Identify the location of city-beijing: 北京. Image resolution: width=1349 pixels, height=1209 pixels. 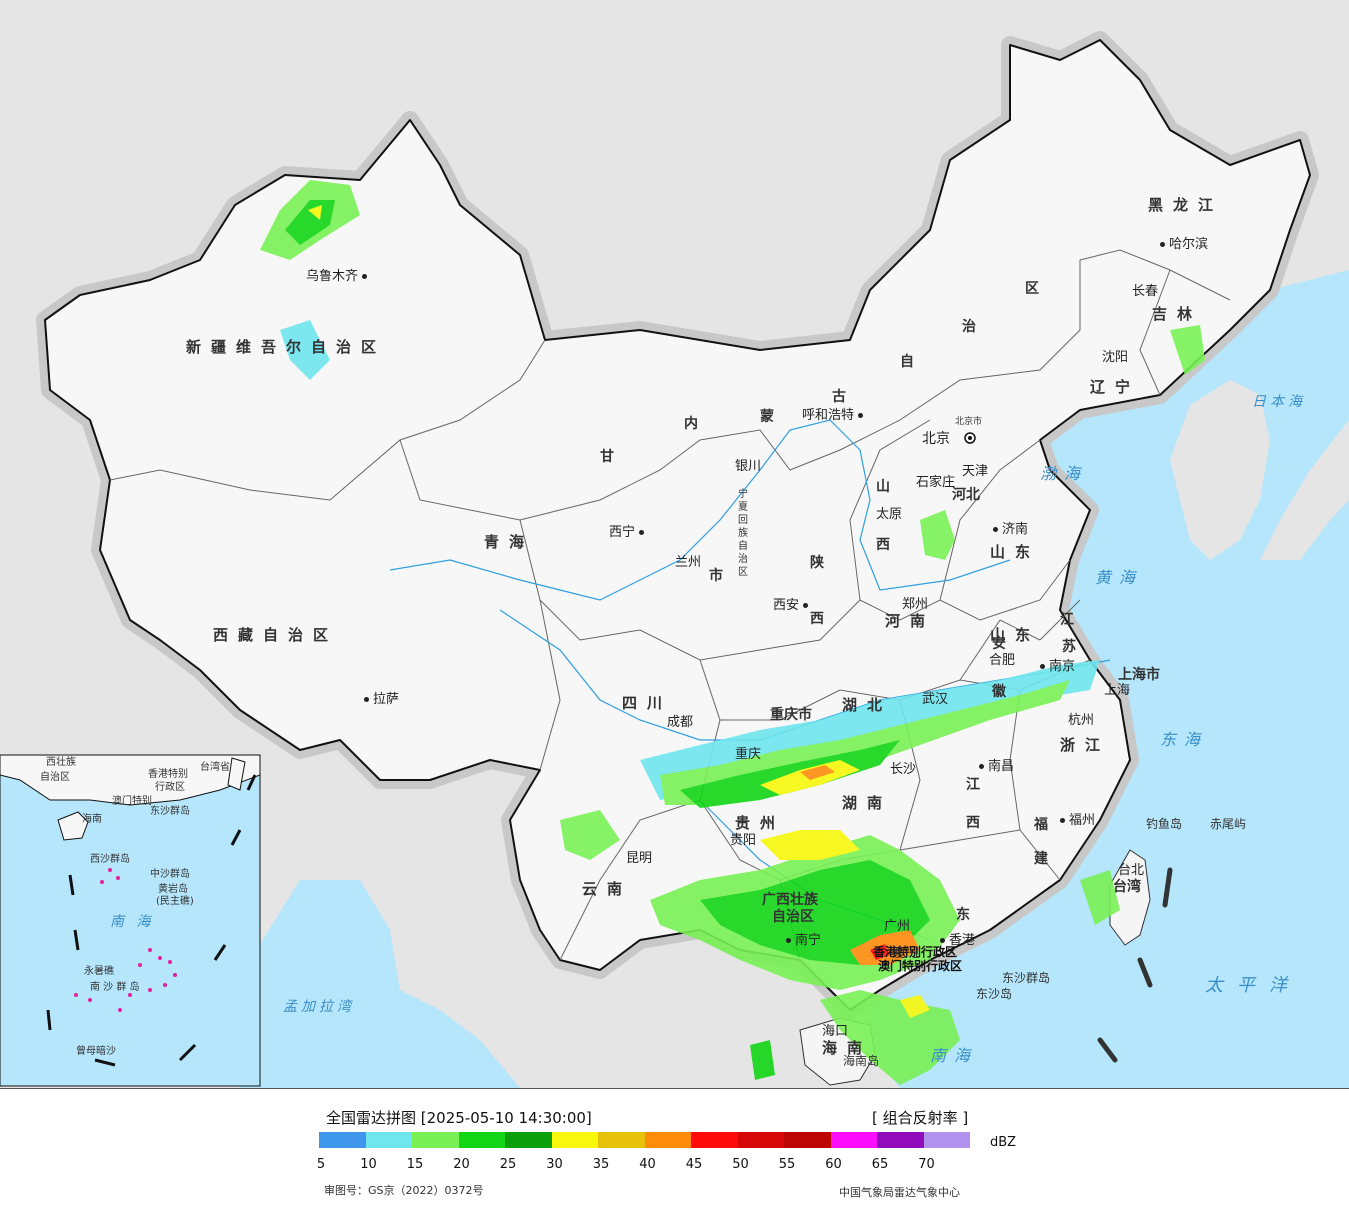
(936, 439).